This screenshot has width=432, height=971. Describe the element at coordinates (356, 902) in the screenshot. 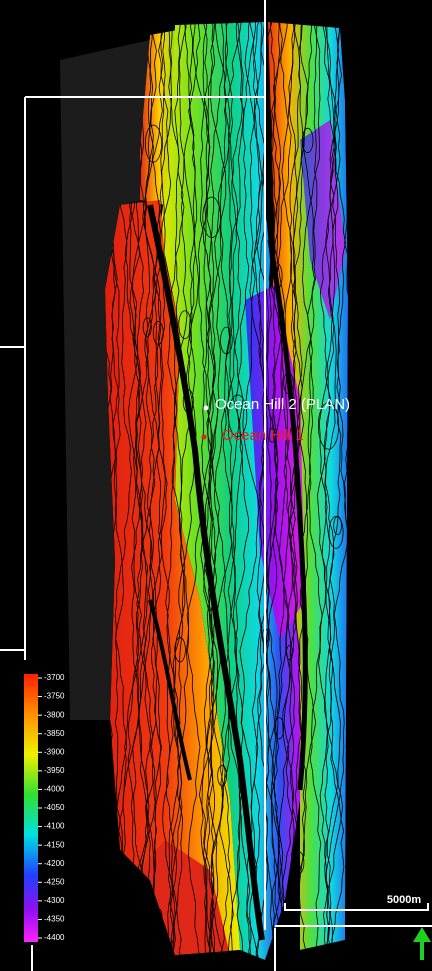

I see `scale-bar: 5000m` at that location.